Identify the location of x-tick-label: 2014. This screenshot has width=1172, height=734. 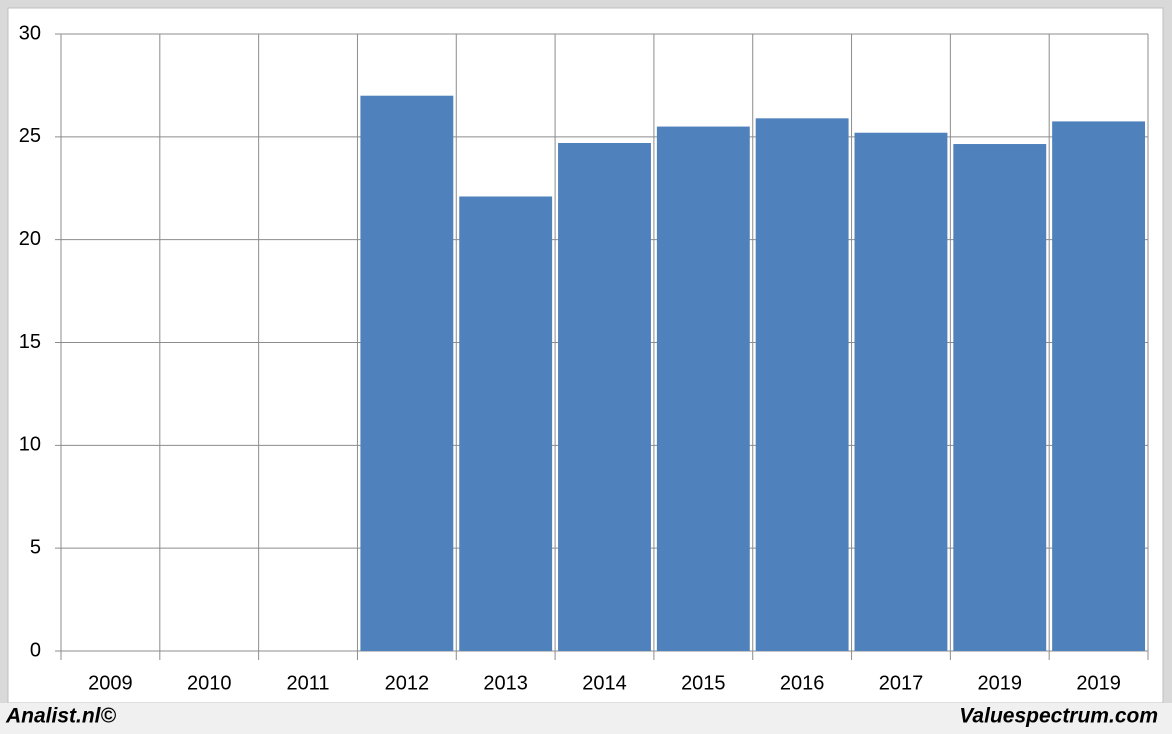
(604, 683).